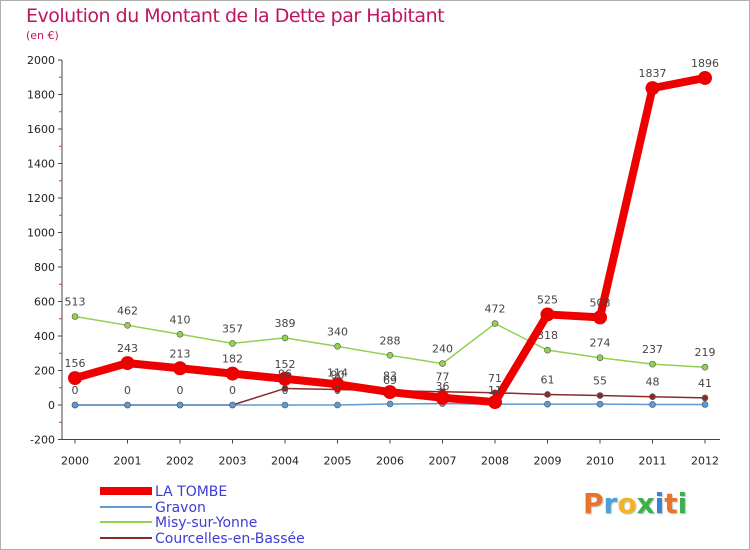  What do you see at coordinates (41, 198) in the screenshot?
I see `y-tick-label: 1200` at bounding box center [41, 198].